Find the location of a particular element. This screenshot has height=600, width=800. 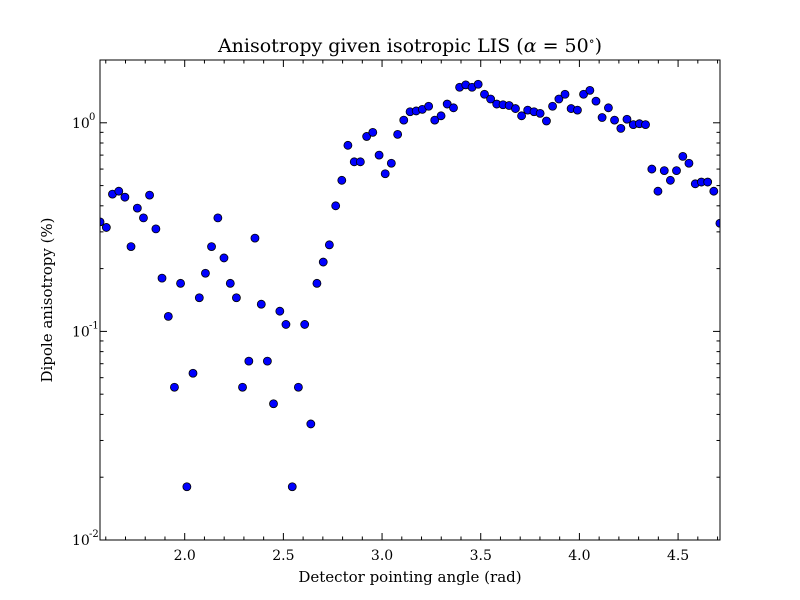

y-axis-label: Dipole anisotropy (%) is located at coordinates (47, 299).